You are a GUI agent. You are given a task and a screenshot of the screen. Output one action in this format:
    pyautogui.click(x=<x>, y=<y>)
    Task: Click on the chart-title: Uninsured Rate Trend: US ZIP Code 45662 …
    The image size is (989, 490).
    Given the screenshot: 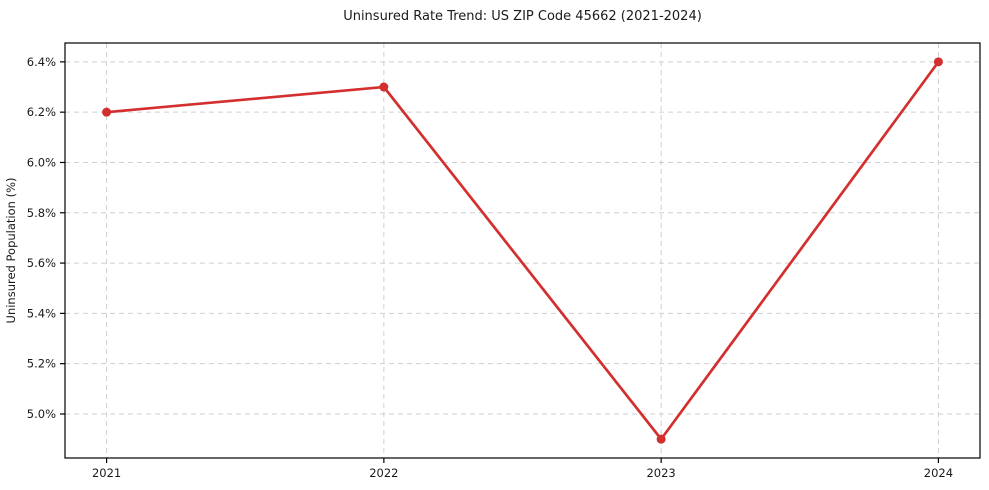 What is the action you would take?
    pyautogui.click(x=522, y=16)
    